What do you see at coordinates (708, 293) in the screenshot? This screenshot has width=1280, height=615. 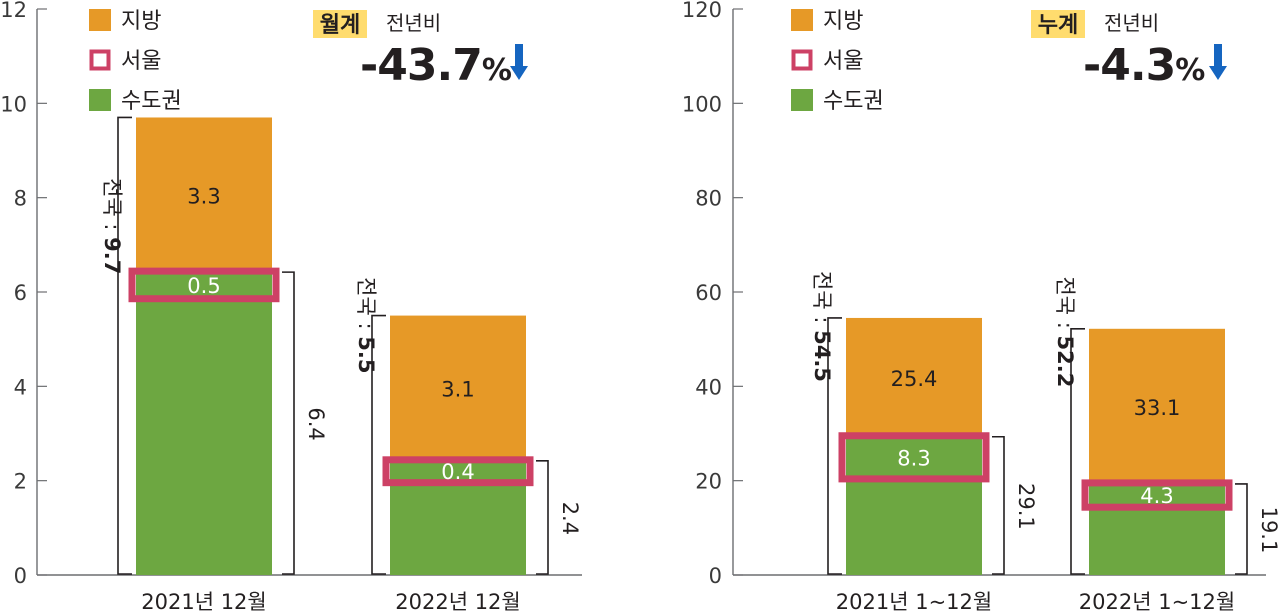 I see `y-tick-label: 60` at bounding box center [708, 293].